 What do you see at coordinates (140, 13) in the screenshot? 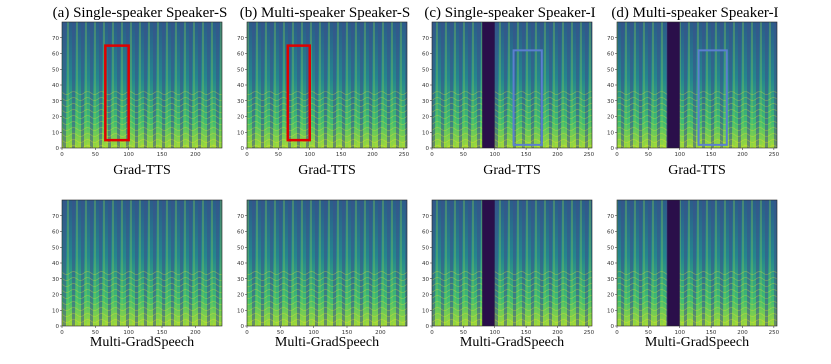
I see `panel-title: (a) Single-speaker Speaker-S` at bounding box center [140, 13].